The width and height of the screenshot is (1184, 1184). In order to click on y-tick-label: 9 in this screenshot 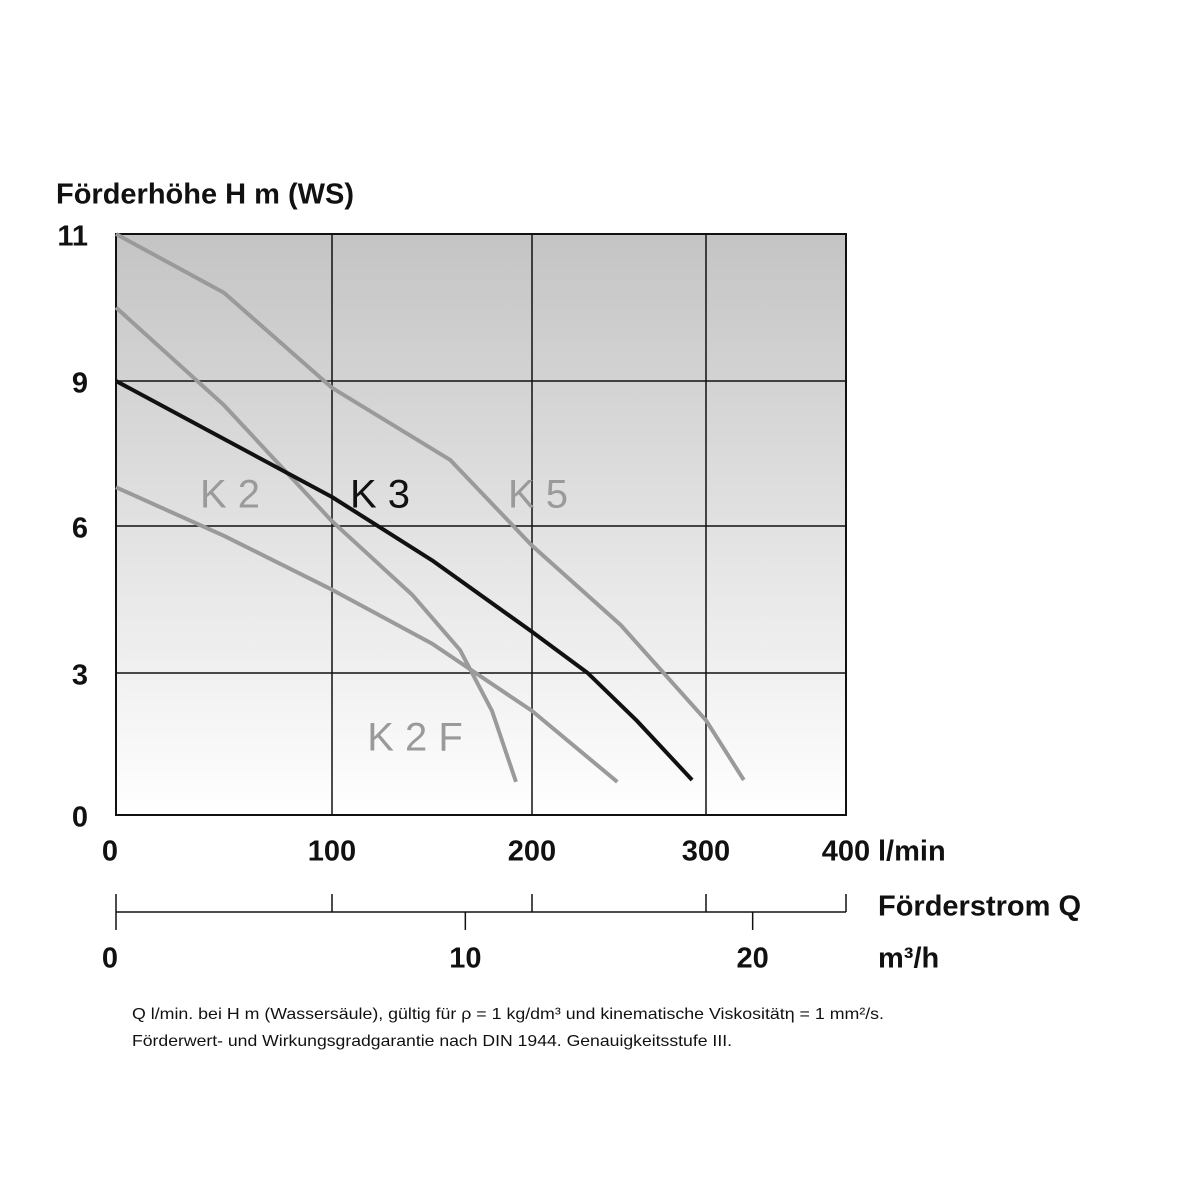, I will do `click(80, 384)`.